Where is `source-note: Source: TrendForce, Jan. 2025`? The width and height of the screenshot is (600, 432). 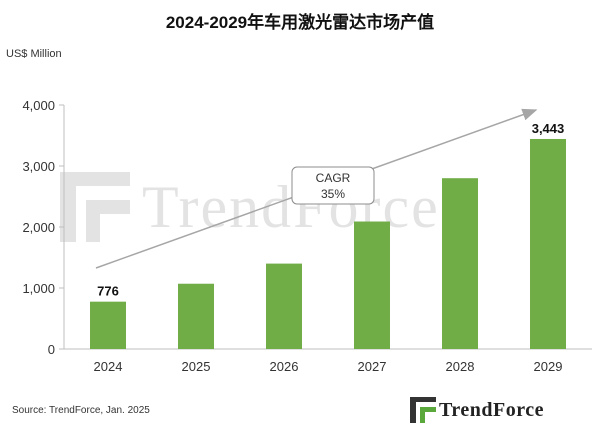
source-note: Source: TrendForce, Jan. 2025 is located at coordinates (81, 410).